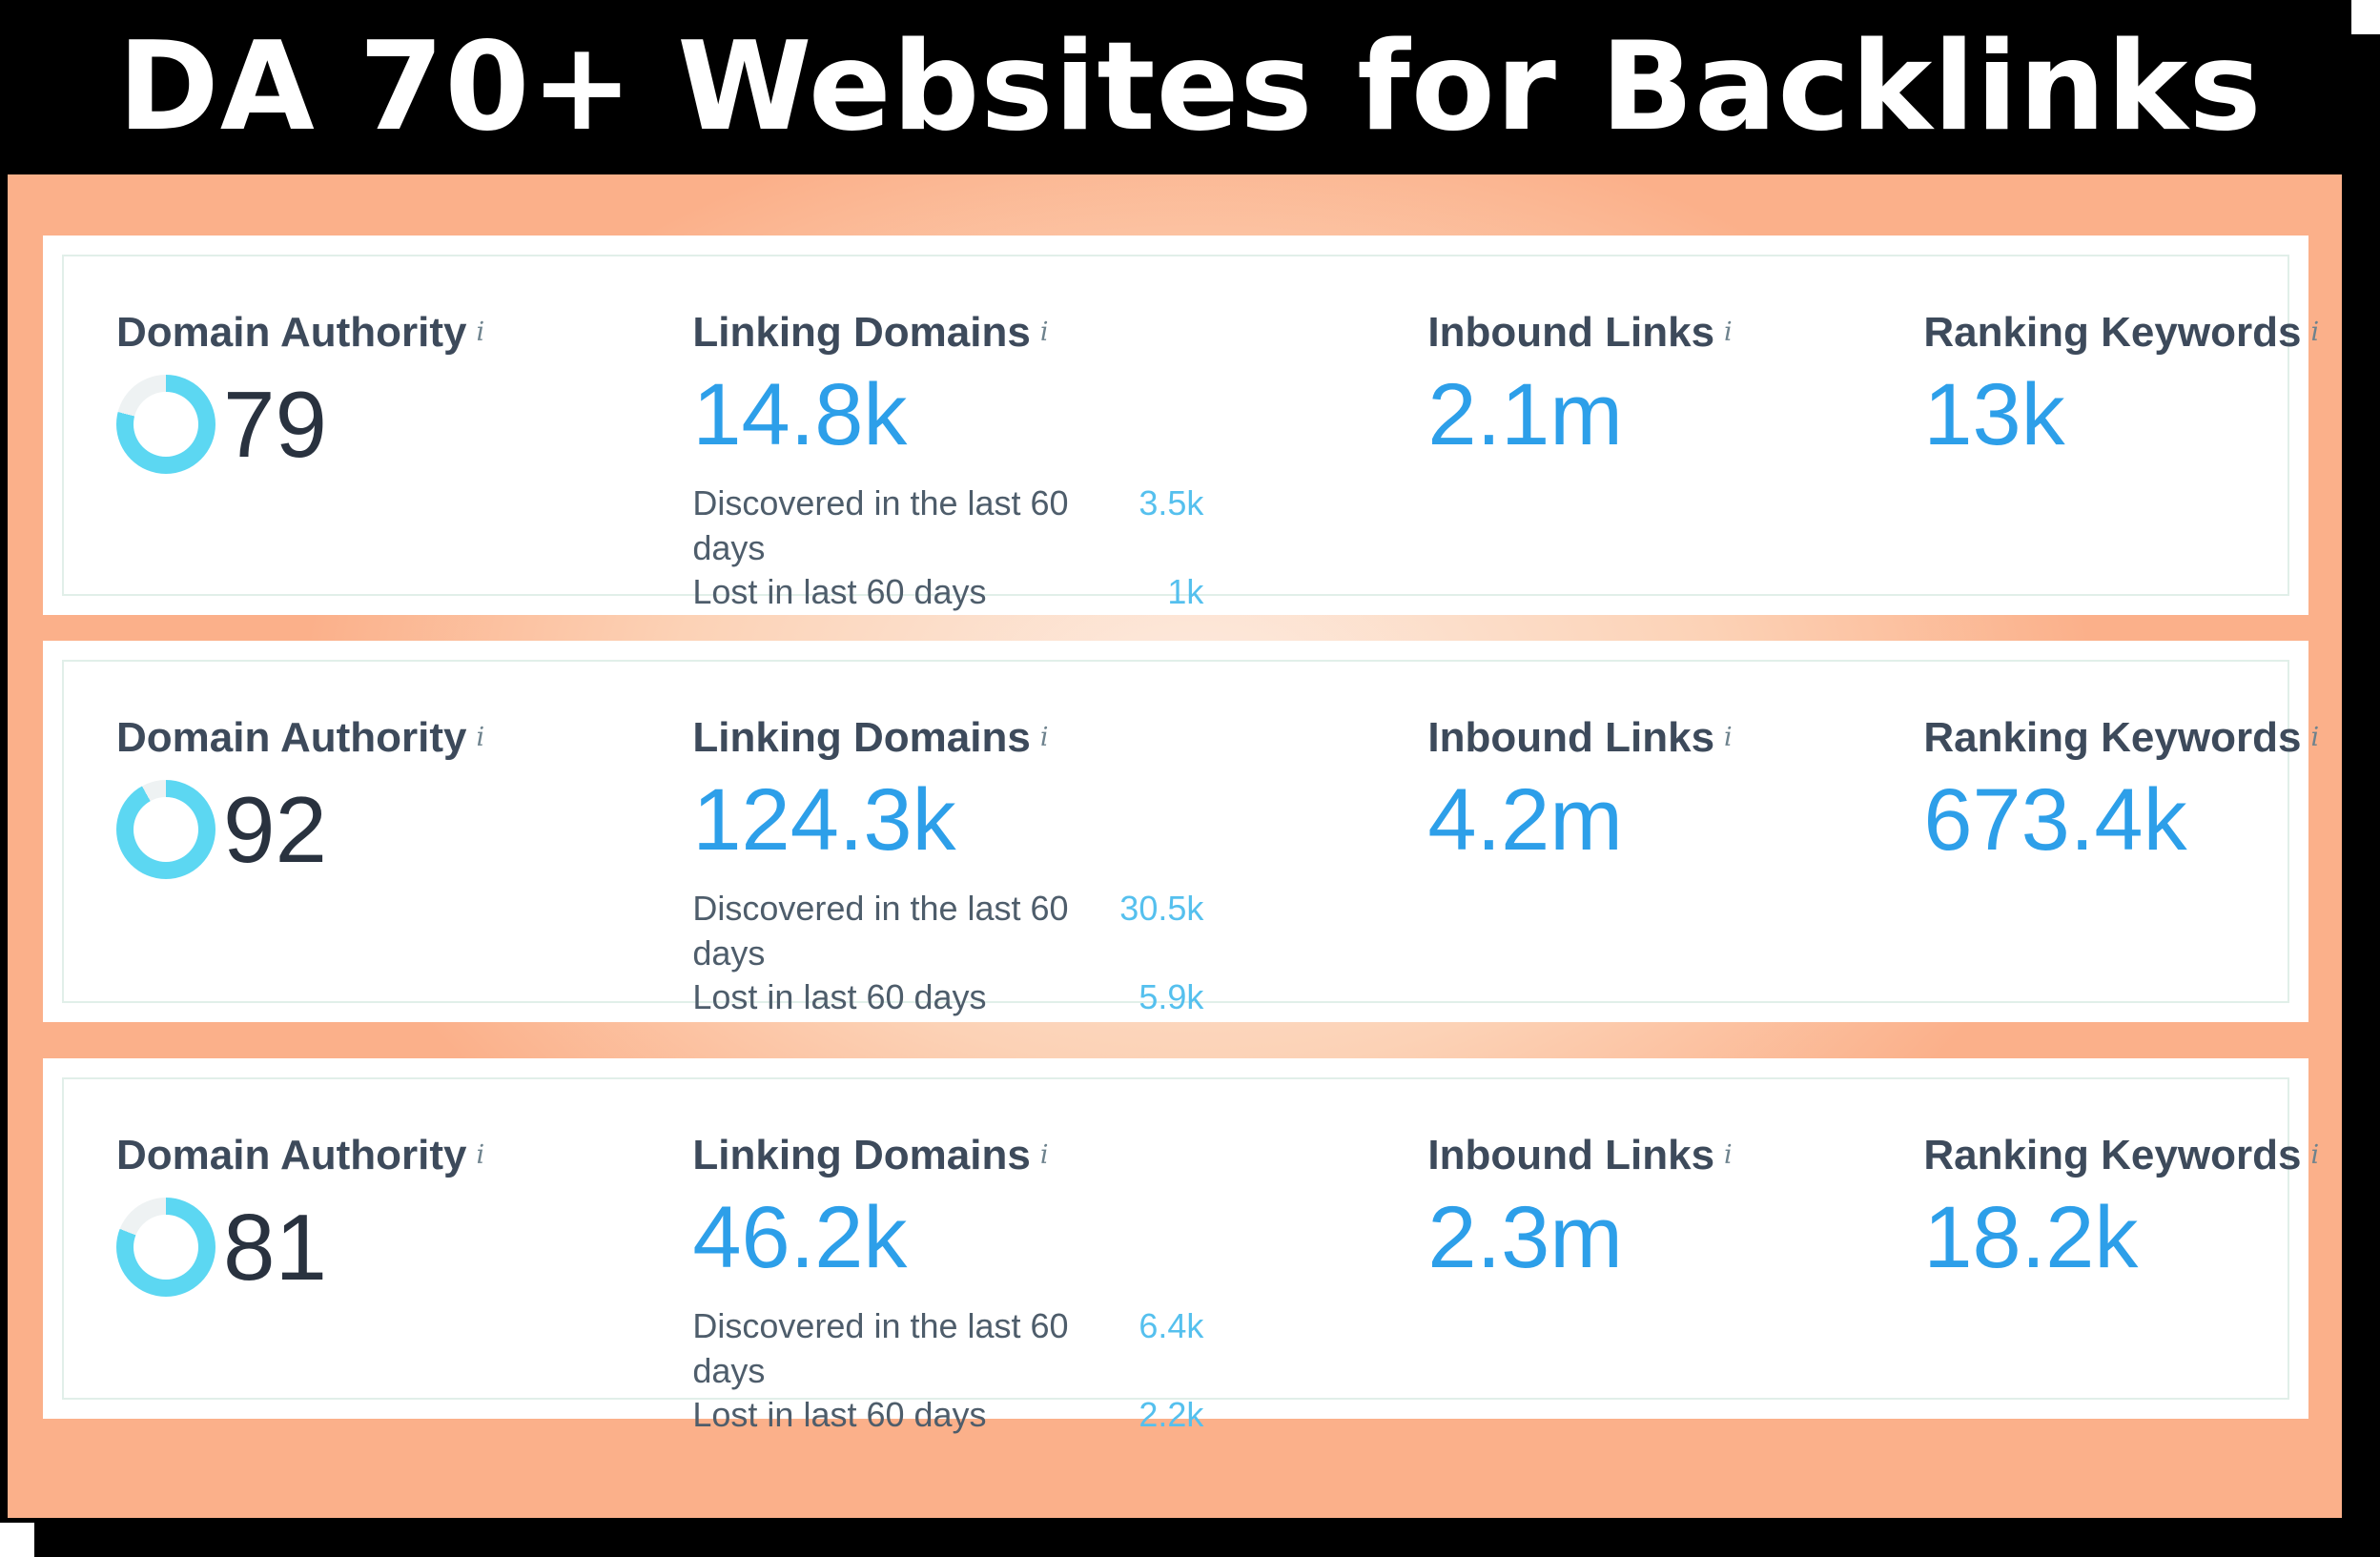  Describe the element at coordinates (1161, 908) in the screenshot. I see `discovered-value: 30.5k` at that location.